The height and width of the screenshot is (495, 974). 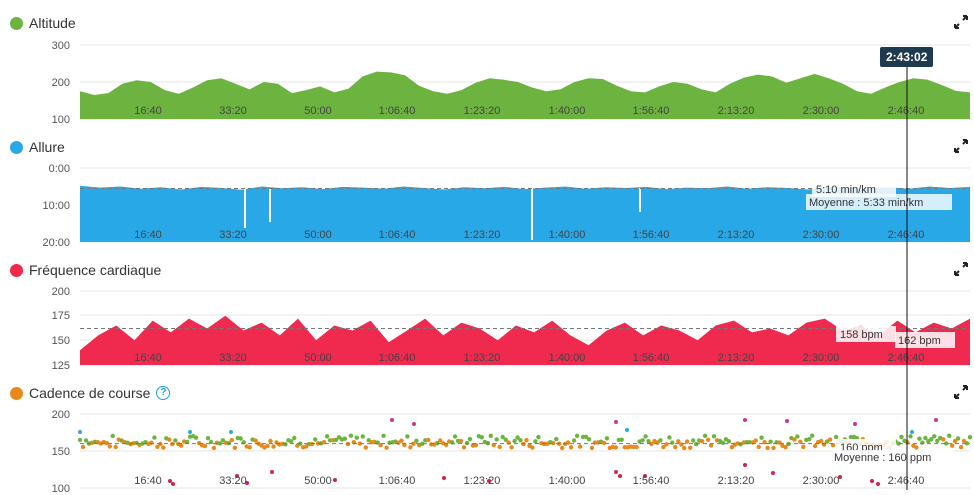 I want to click on pace-tooltip-value: 5:10 min/km, so click(x=846, y=190).